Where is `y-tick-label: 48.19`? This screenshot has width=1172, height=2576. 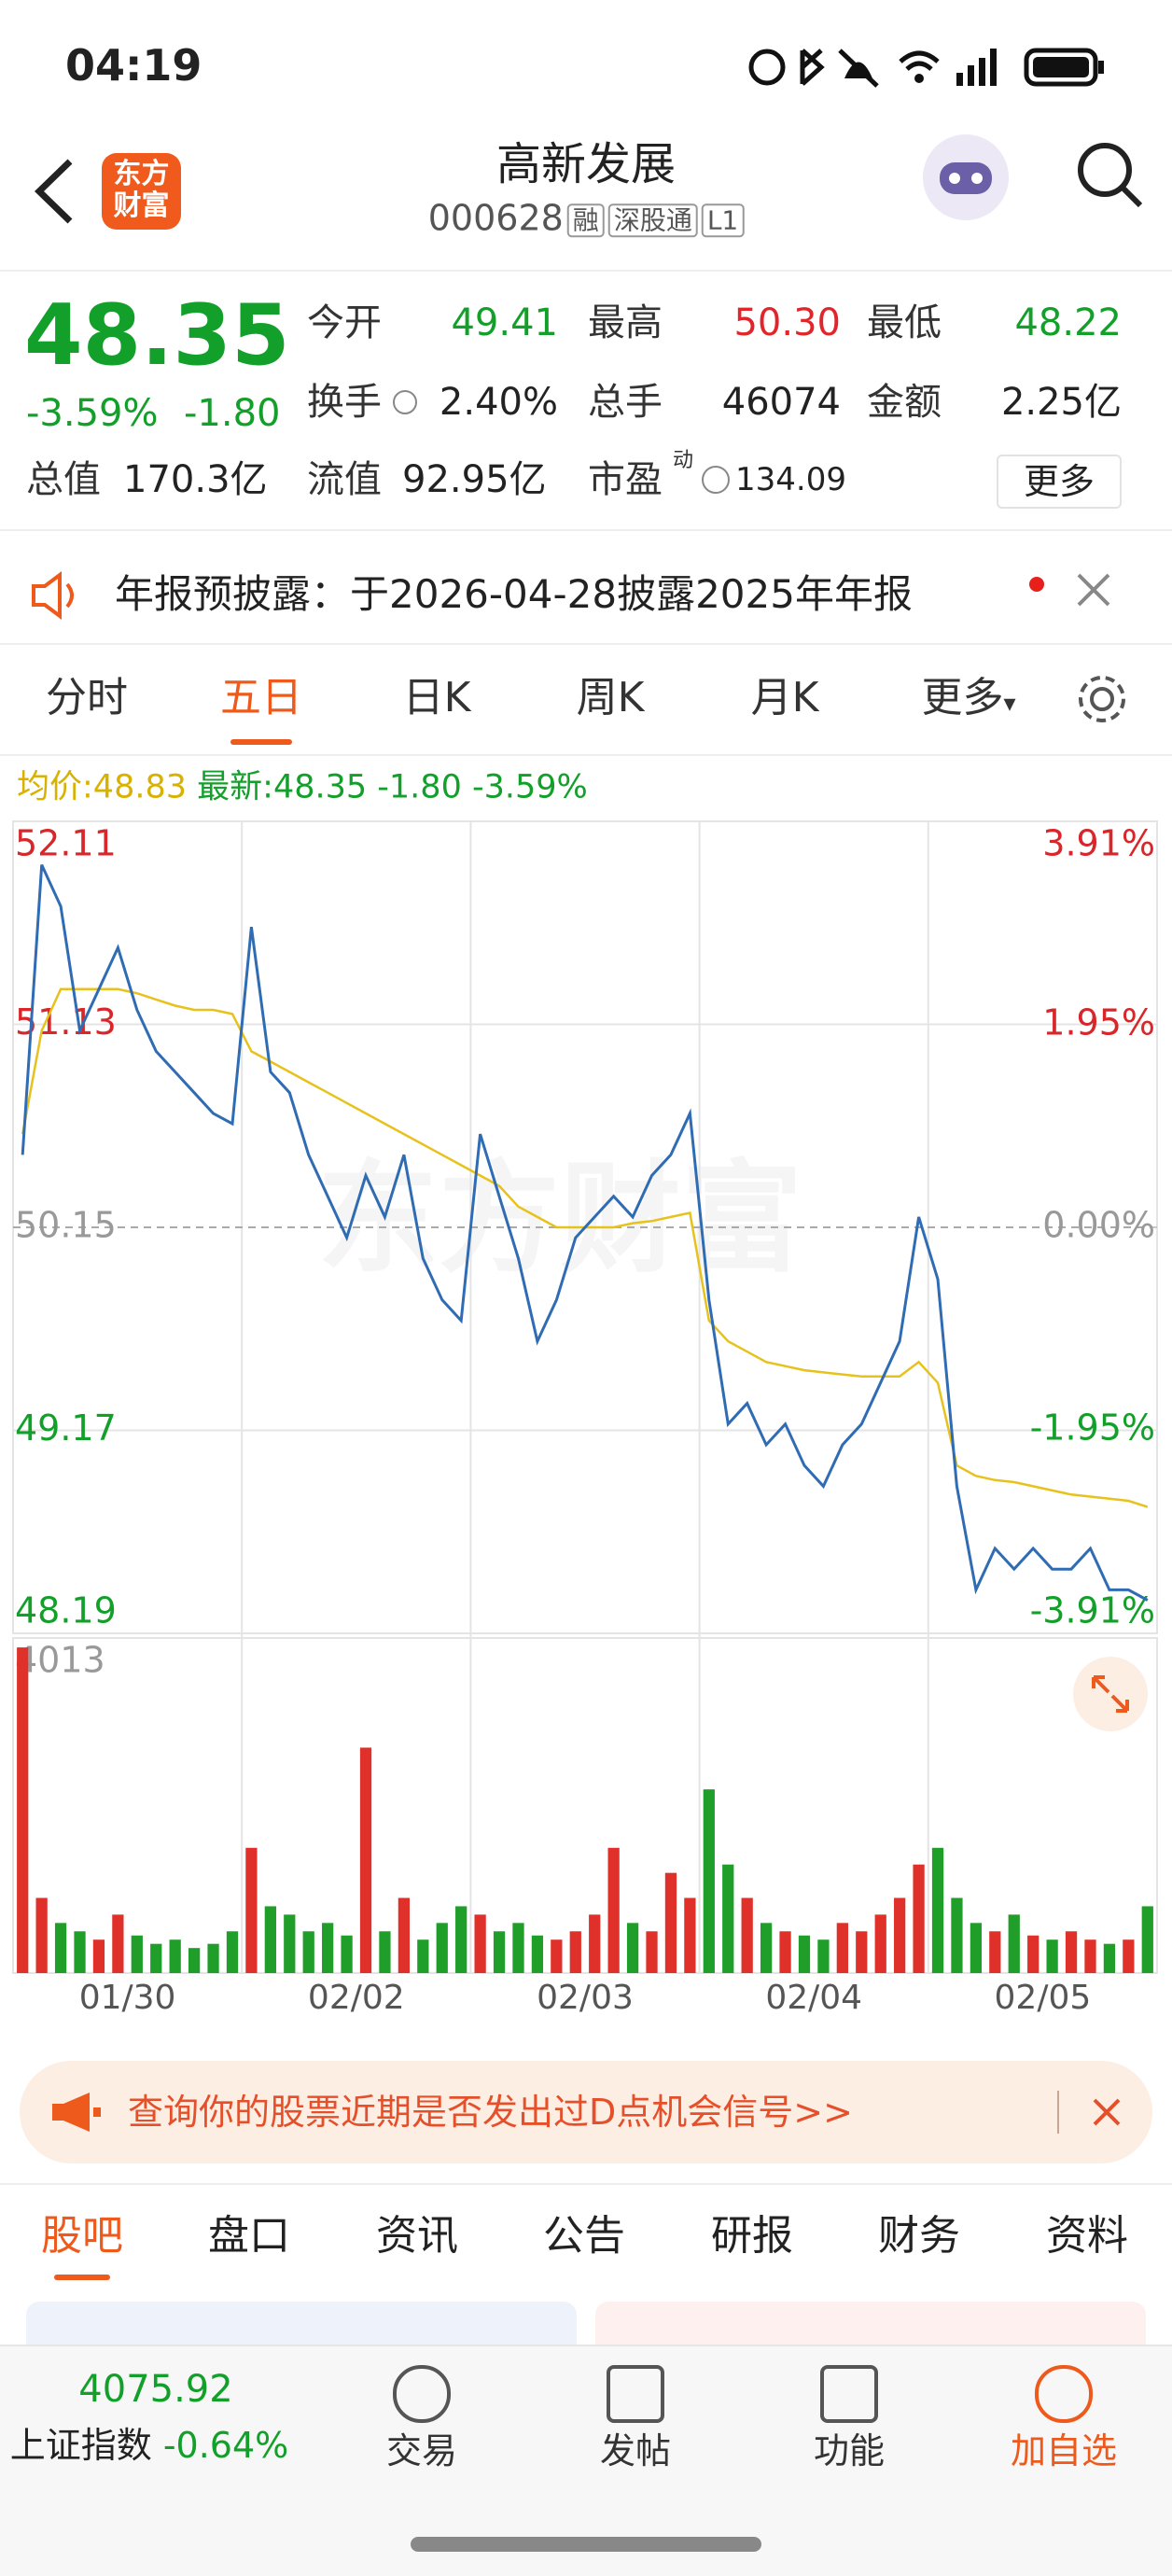
y-tick-label: 48.19 is located at coordinates (66, 1610).